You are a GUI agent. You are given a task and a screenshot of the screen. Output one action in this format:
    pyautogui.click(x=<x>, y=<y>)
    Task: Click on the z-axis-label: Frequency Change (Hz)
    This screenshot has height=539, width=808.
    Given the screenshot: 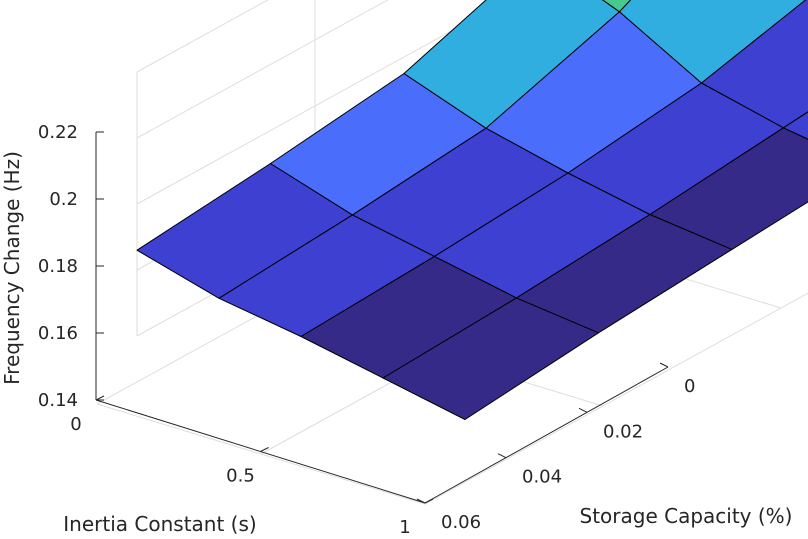 What is the action you would take?
    pyautogui.click(x=12, y=268)
    